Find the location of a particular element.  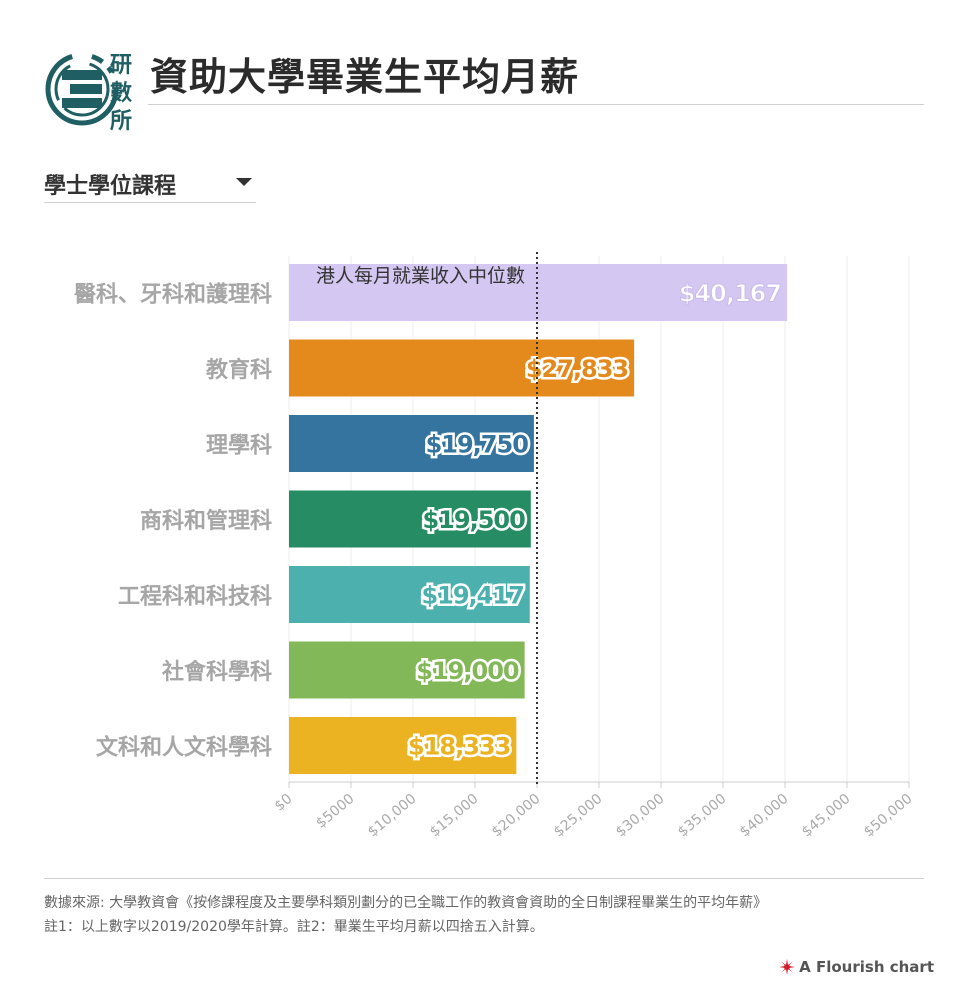

x-tick-label: $40,000 is located at coordinates (764, 815).